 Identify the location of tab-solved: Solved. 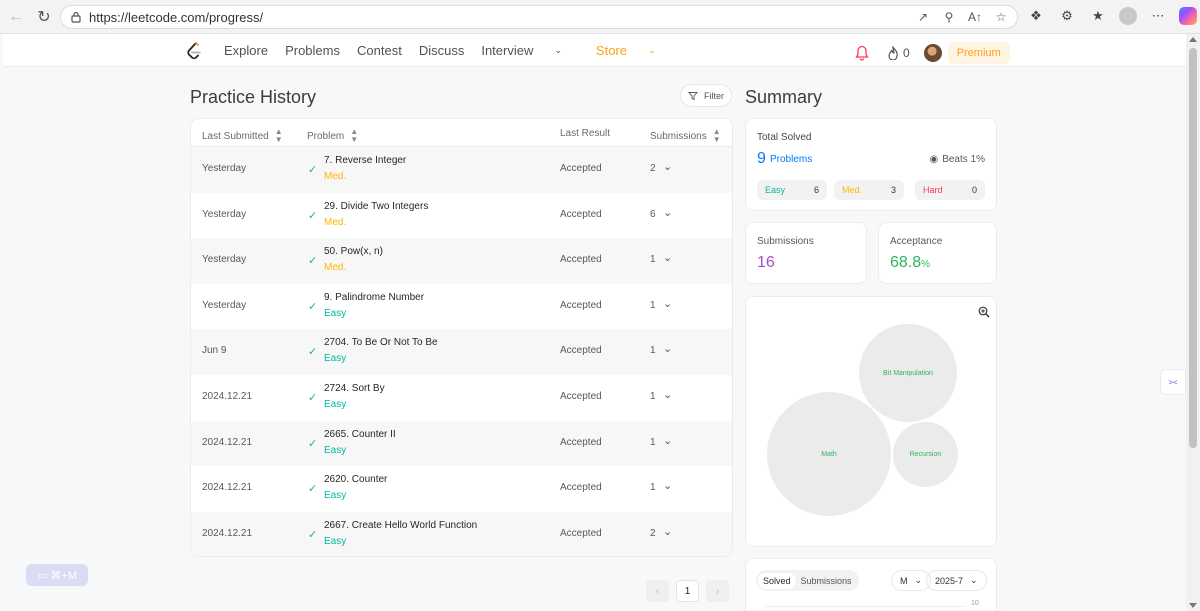
(777, 580).